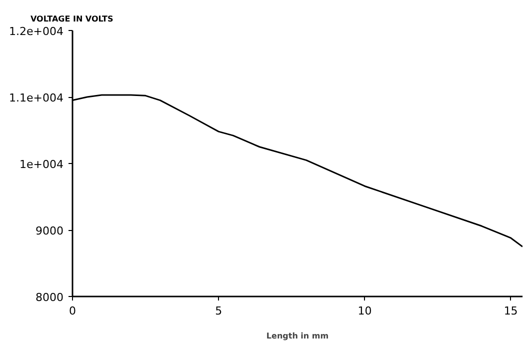 This screenshot has width=523, height=355. Describe the element at coordinates (297, 336) in the screenshot. I see `x-axis-title: Length in mm` at that location.